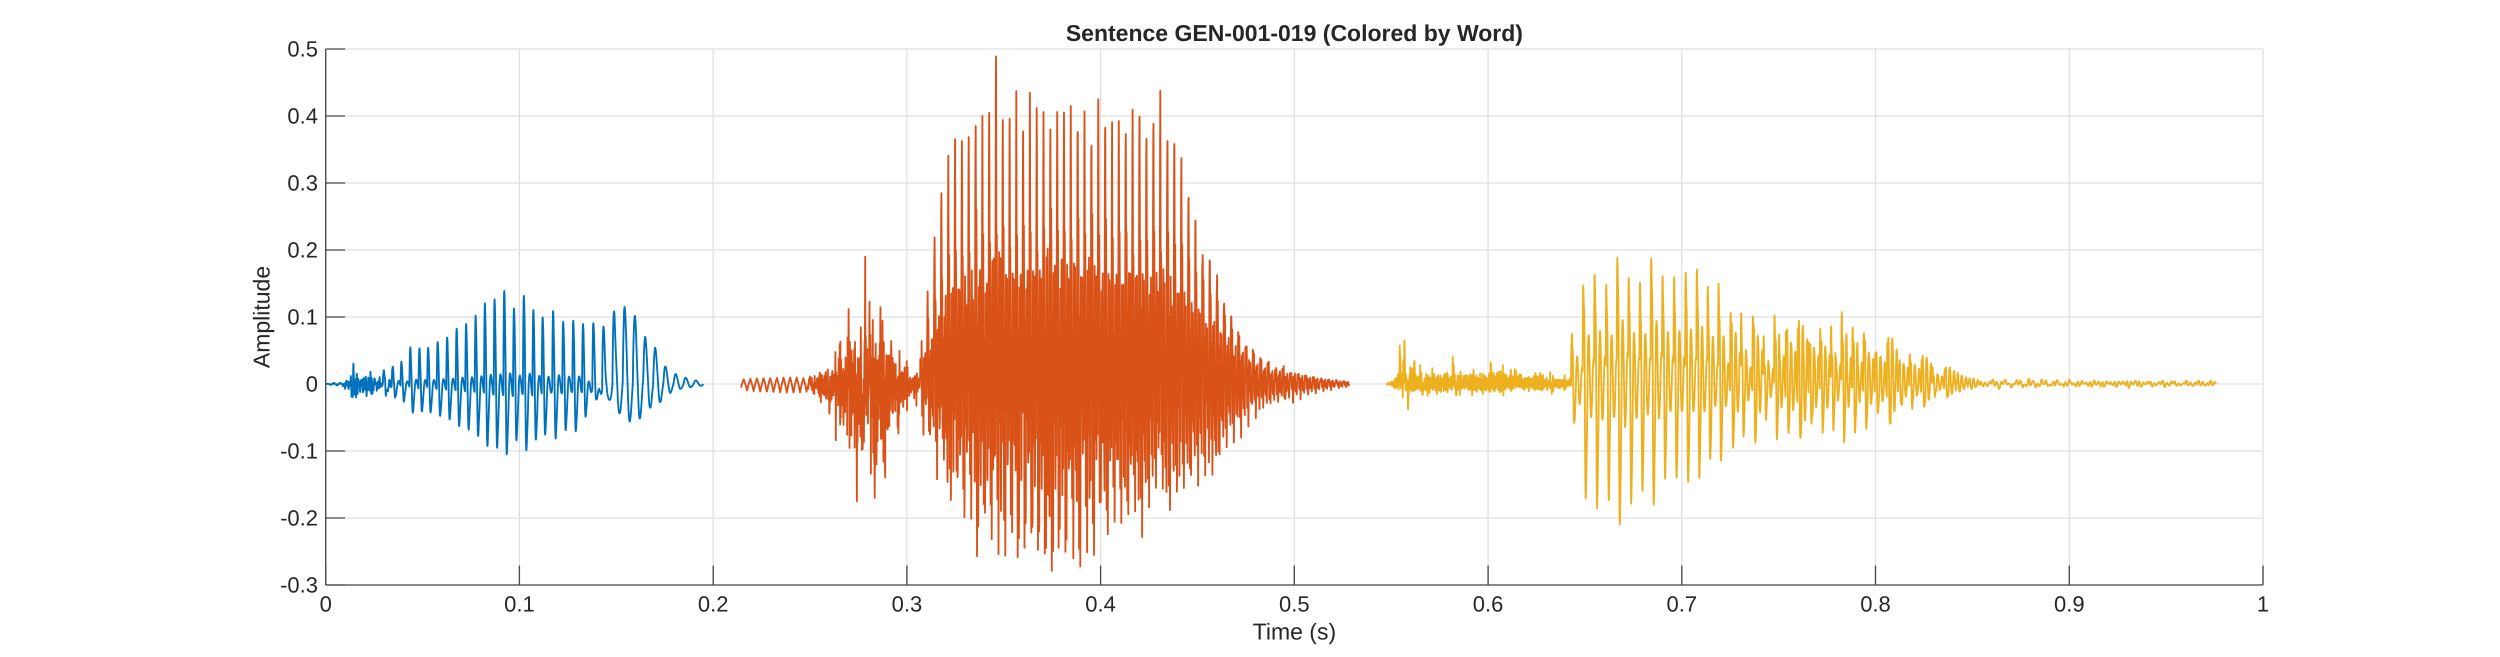 The height and width of the screenshot is (657, 2500). What do you see at coordinates (2069, 603) in the screenshot?
I see `svg-text: 0.9` at bounding box center [2069, 603].